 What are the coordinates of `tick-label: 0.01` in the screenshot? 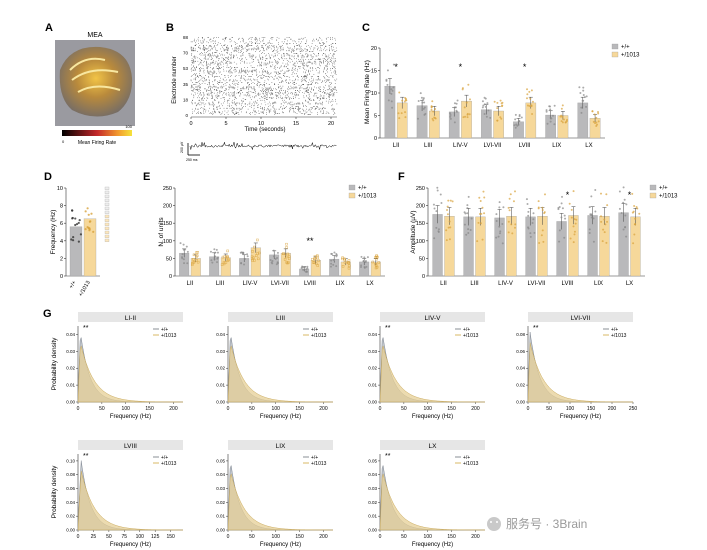 It's located at (220, 516).